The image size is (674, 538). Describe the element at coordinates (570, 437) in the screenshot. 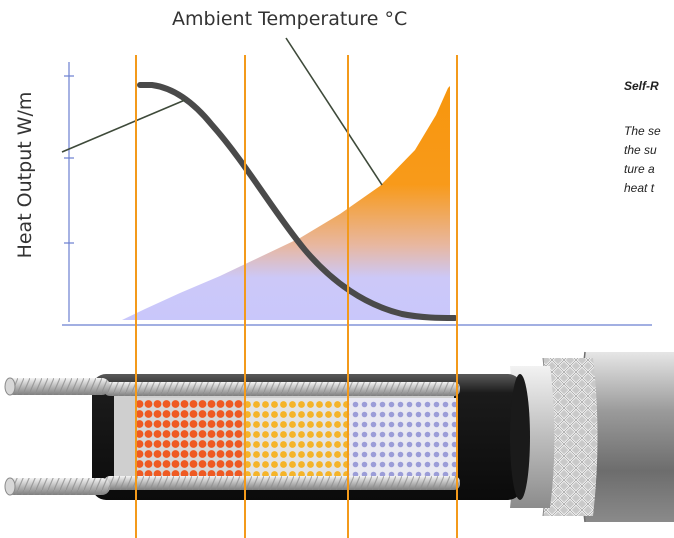

I see `metal-braid` at that location.